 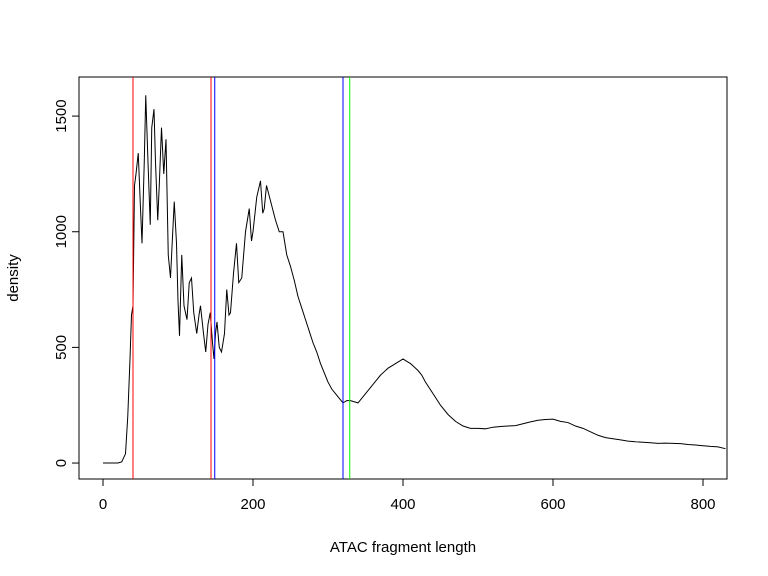 What do you see at coordinates (552, 504) in the screenshot?
I see `x-tick-label: 600` at bounding box center [552, 504].